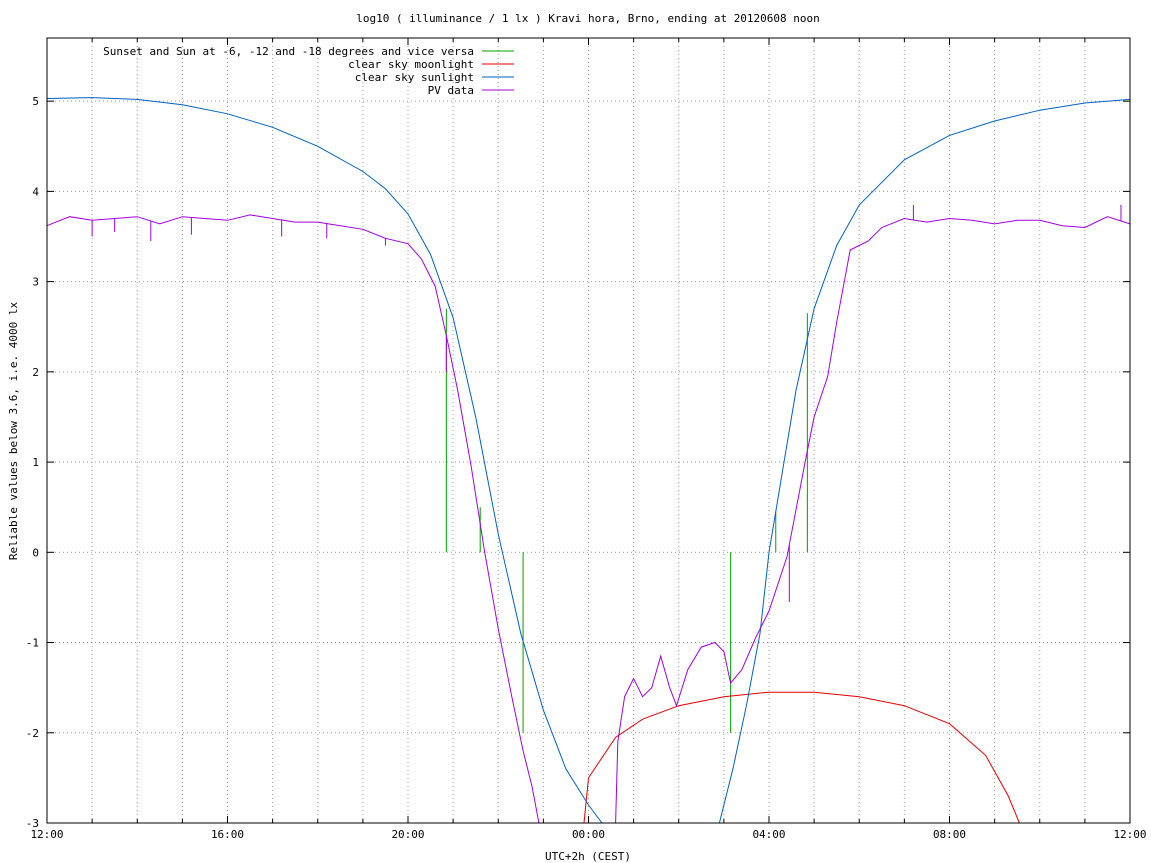 The image size is (1151, 863). What do you see at coordinates (411, 64) in the screenshot?
I see `legend-label: clear sky moonlight` at bounding box center [411, 64].